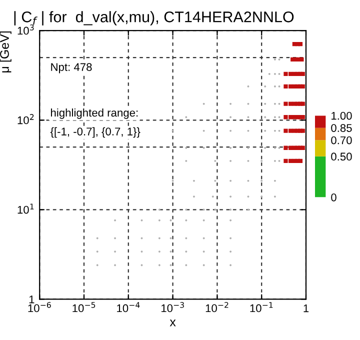  Describe the element at coordinates (261, 307) in the screenshot. I see `x-tick-label: 10$^{−1}$` at that location.